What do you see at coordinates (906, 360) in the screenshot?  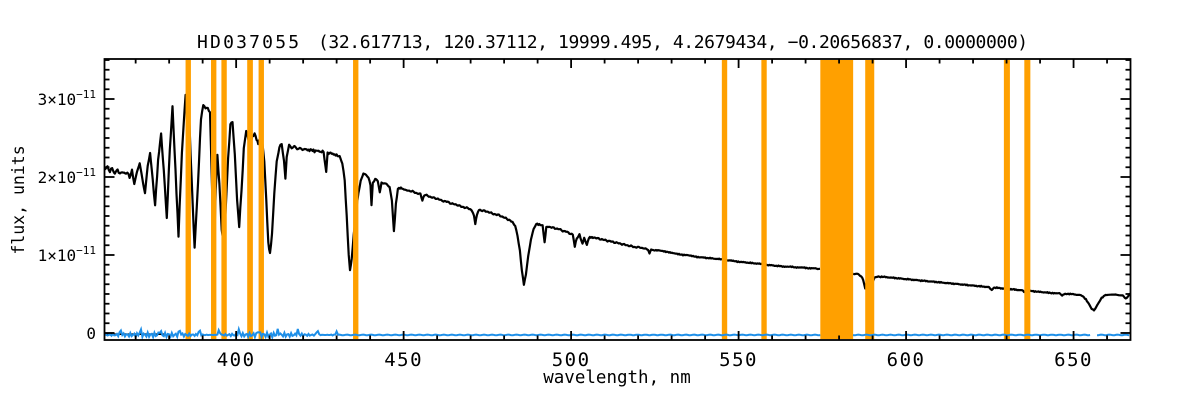 I see `x-tick-label: 600` at bounding box center [906, 360].